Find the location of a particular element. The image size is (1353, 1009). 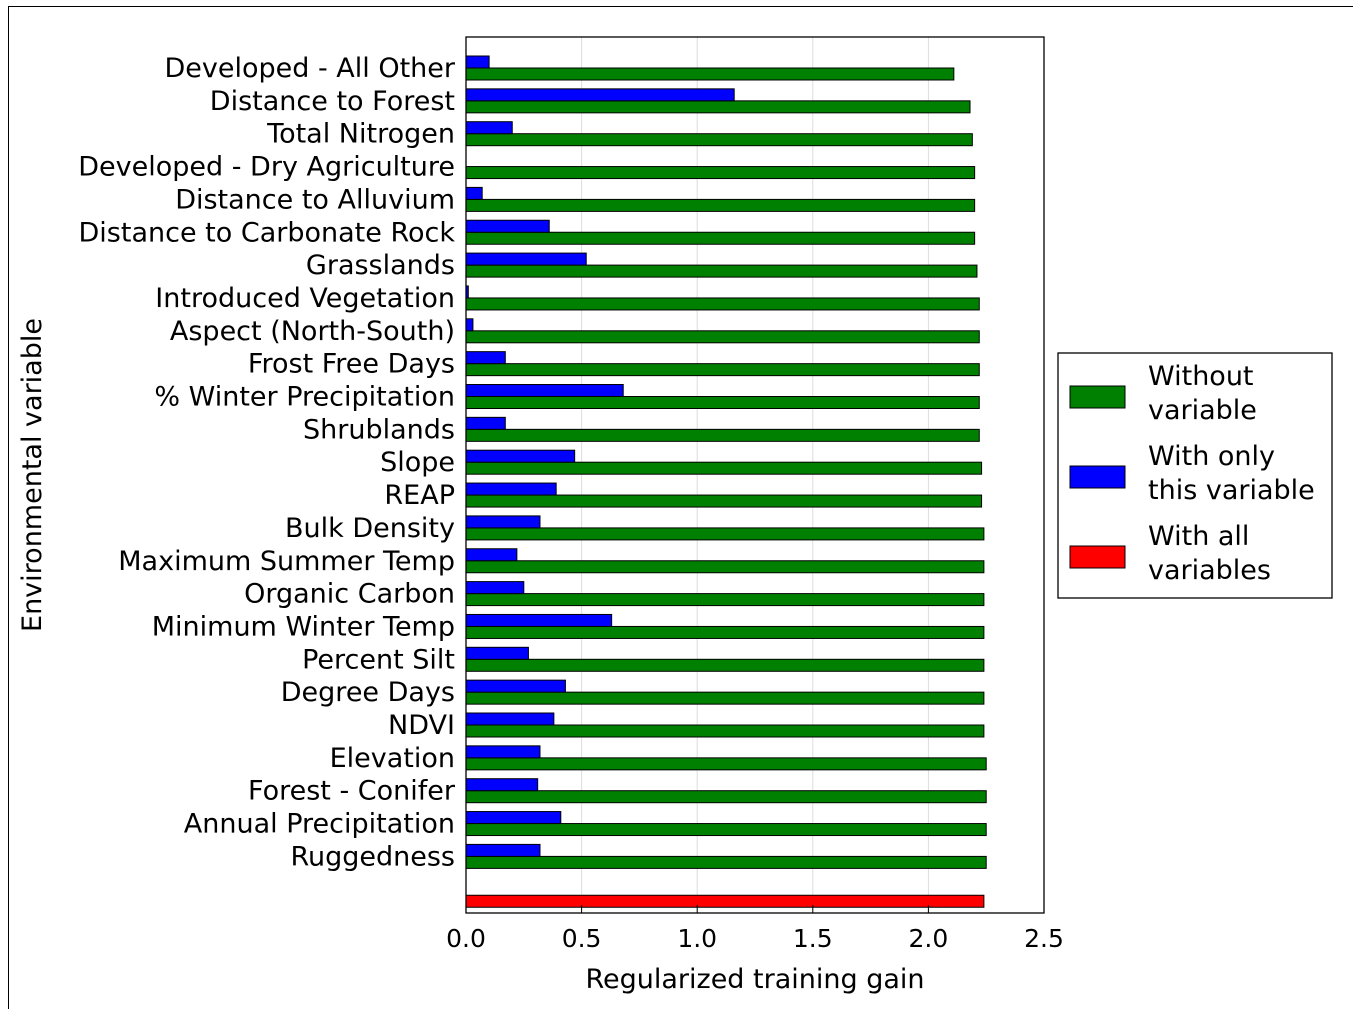

x-tick-label: 0.0 is located at coordinates (466, 938).